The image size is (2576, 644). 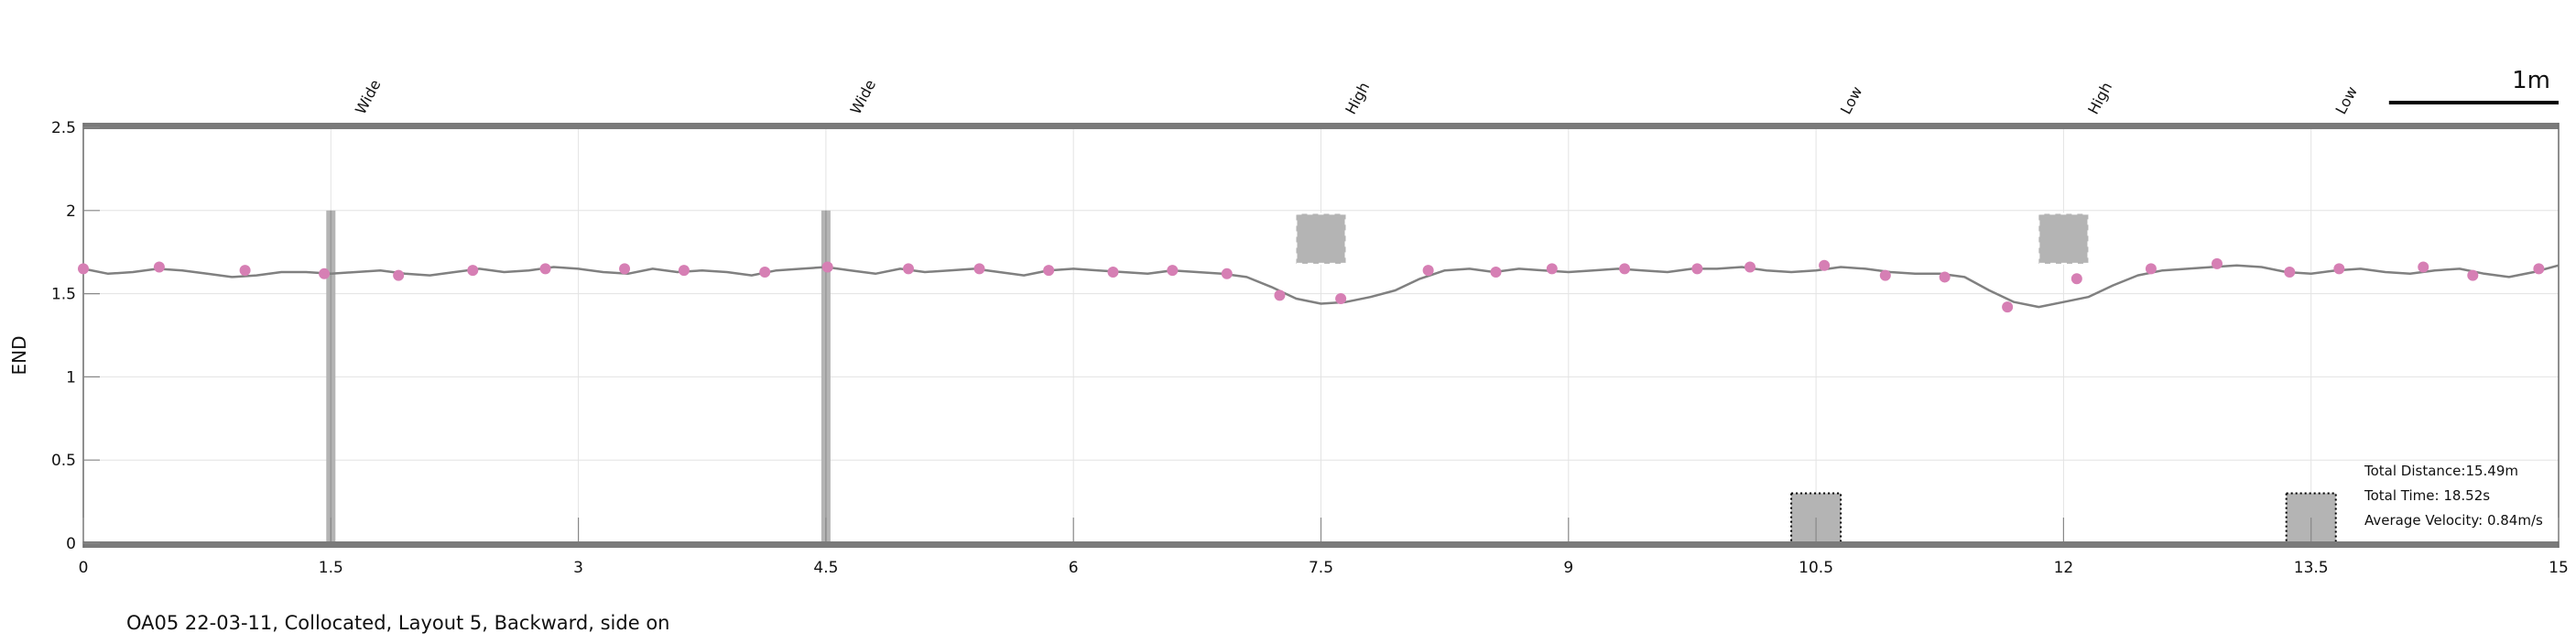 I want to click on x-tick-label: 9, so click(x=1568, y=568).